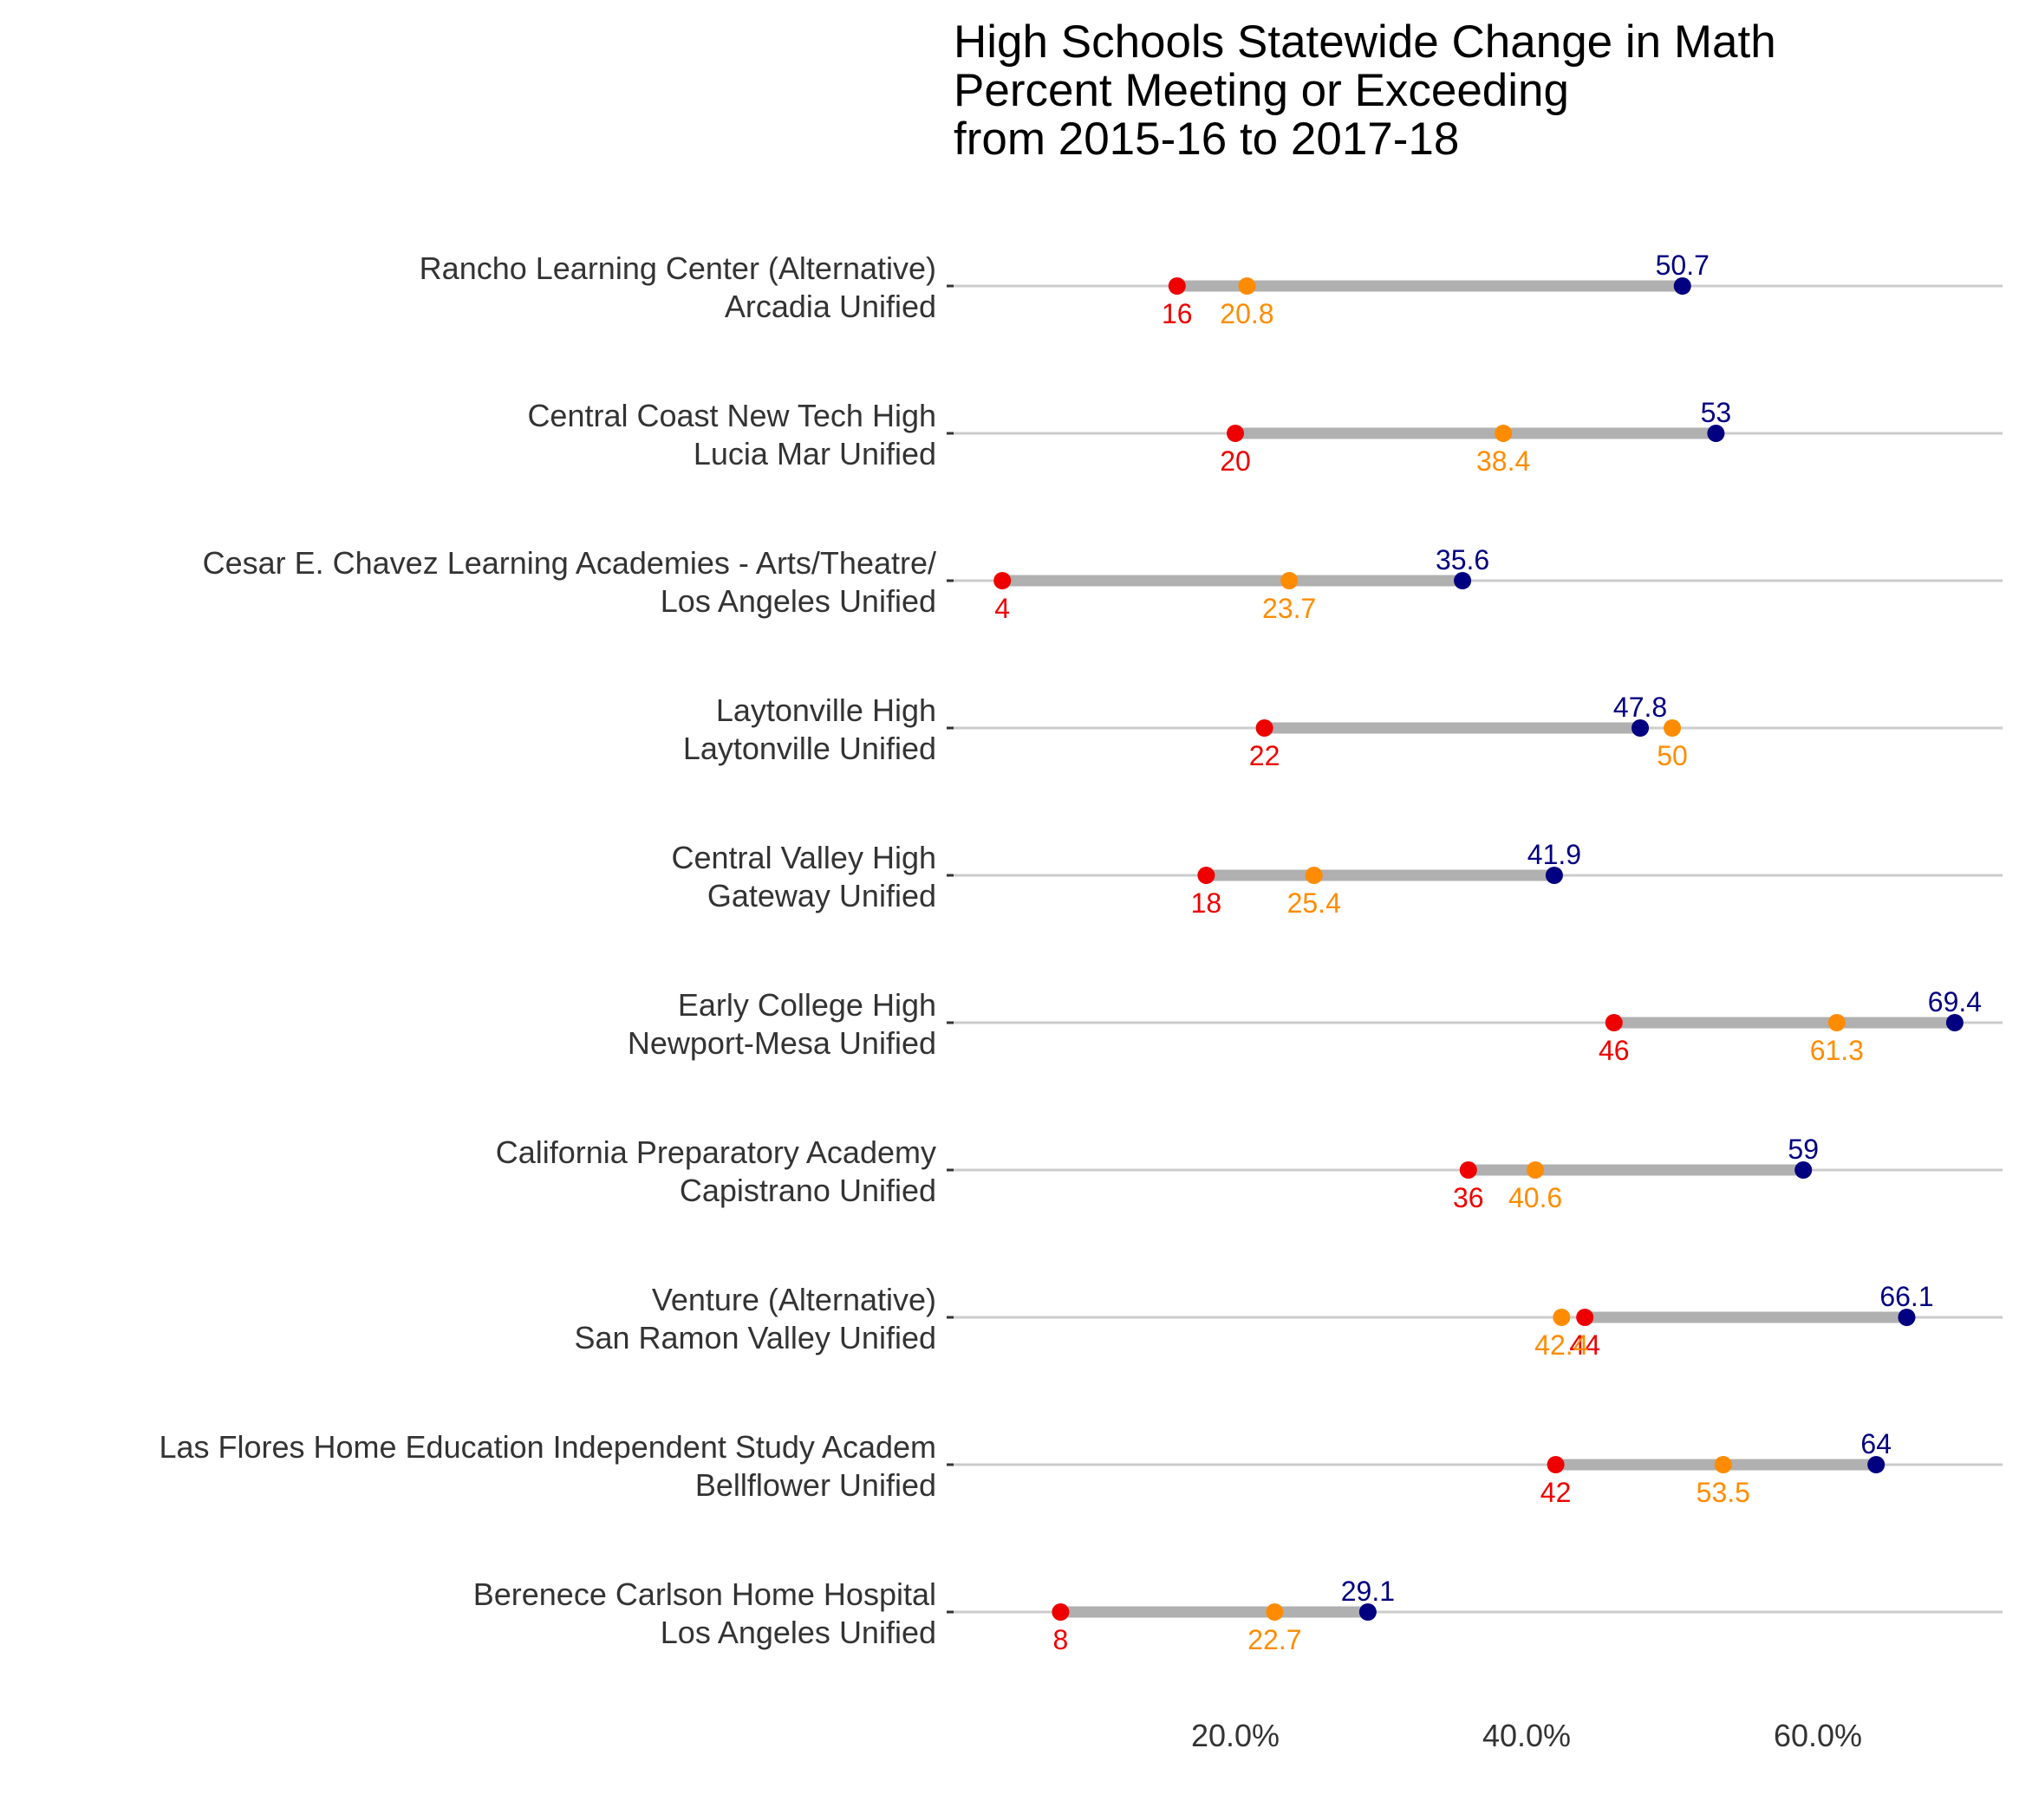 This screenshot has width=2019, height=1820. I want to click on end-value-label: 53, so click(1716, 412).